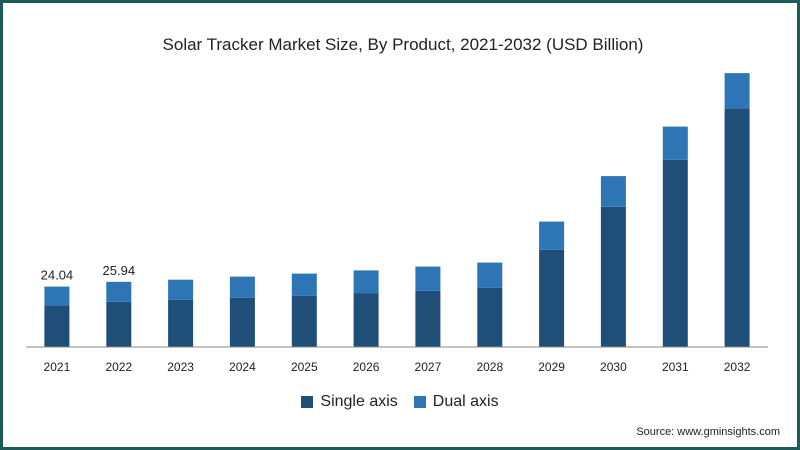  I want to click on bar-single-axis-2023, so click(181, 323).